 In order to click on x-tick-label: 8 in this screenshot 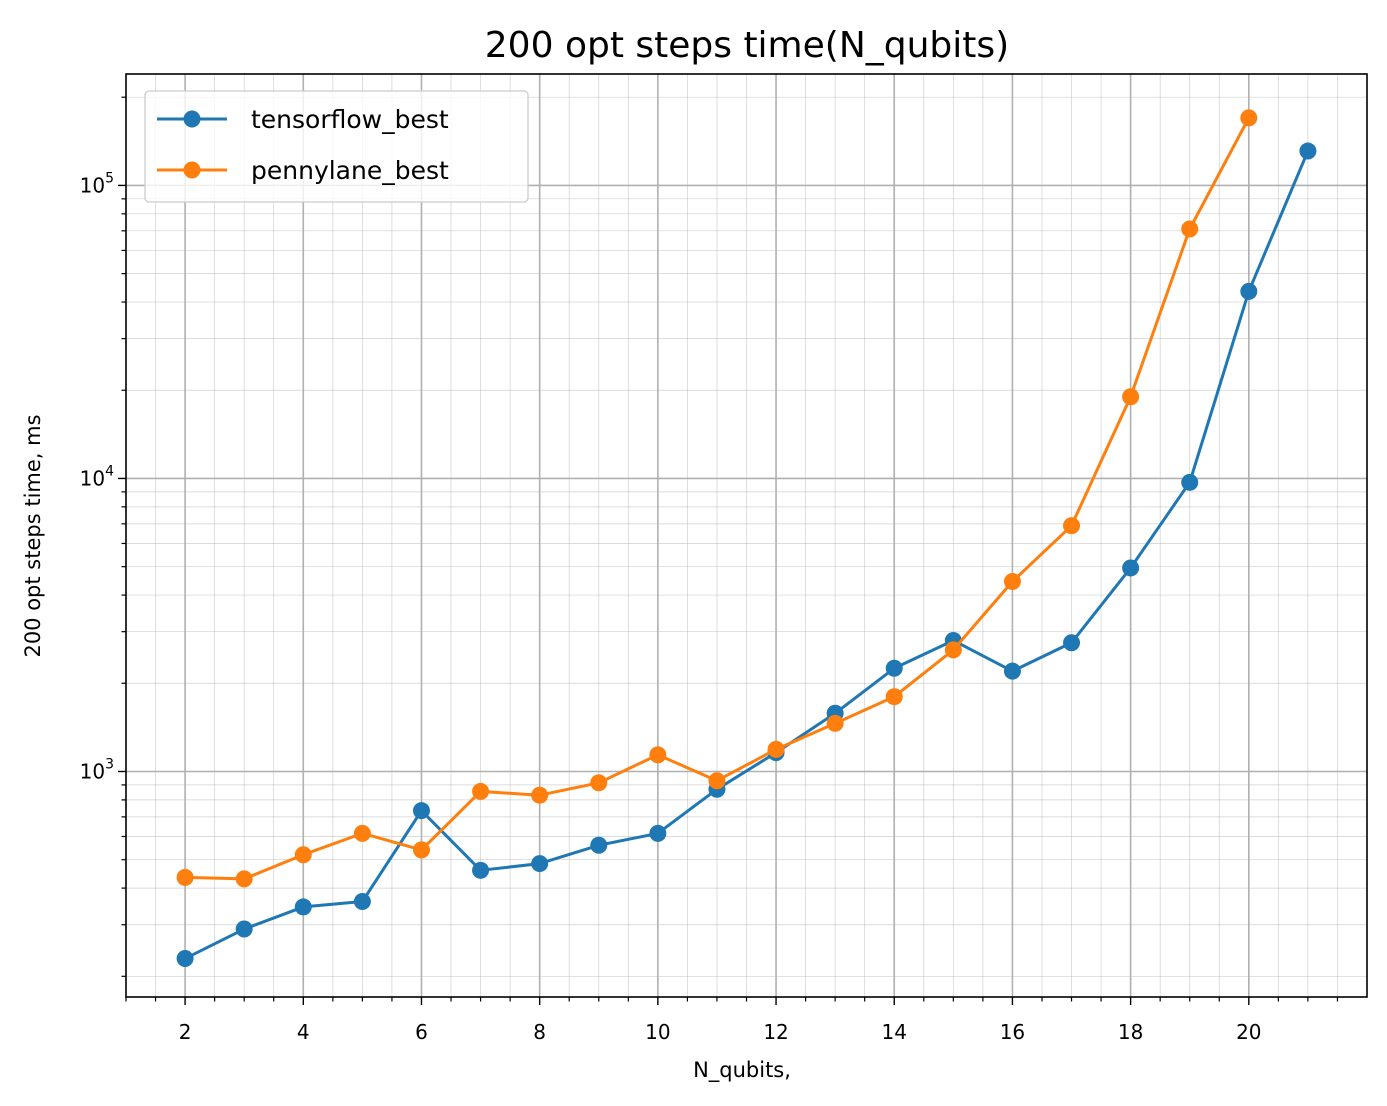, I will do `click(539, 1032)`.